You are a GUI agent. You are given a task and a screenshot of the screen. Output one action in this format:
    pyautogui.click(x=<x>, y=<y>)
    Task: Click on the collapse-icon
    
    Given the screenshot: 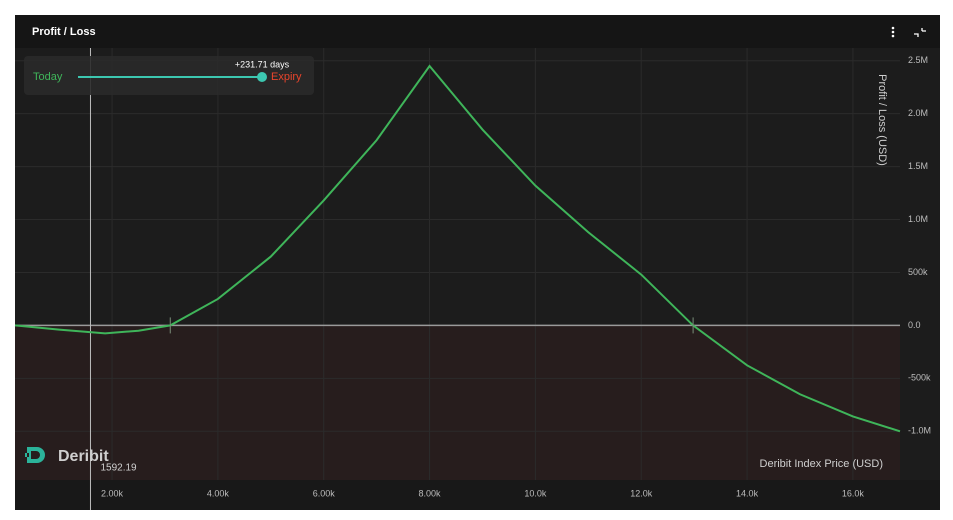 What is the action you would take?
    pyautogui.click(x=920, y=32)
    